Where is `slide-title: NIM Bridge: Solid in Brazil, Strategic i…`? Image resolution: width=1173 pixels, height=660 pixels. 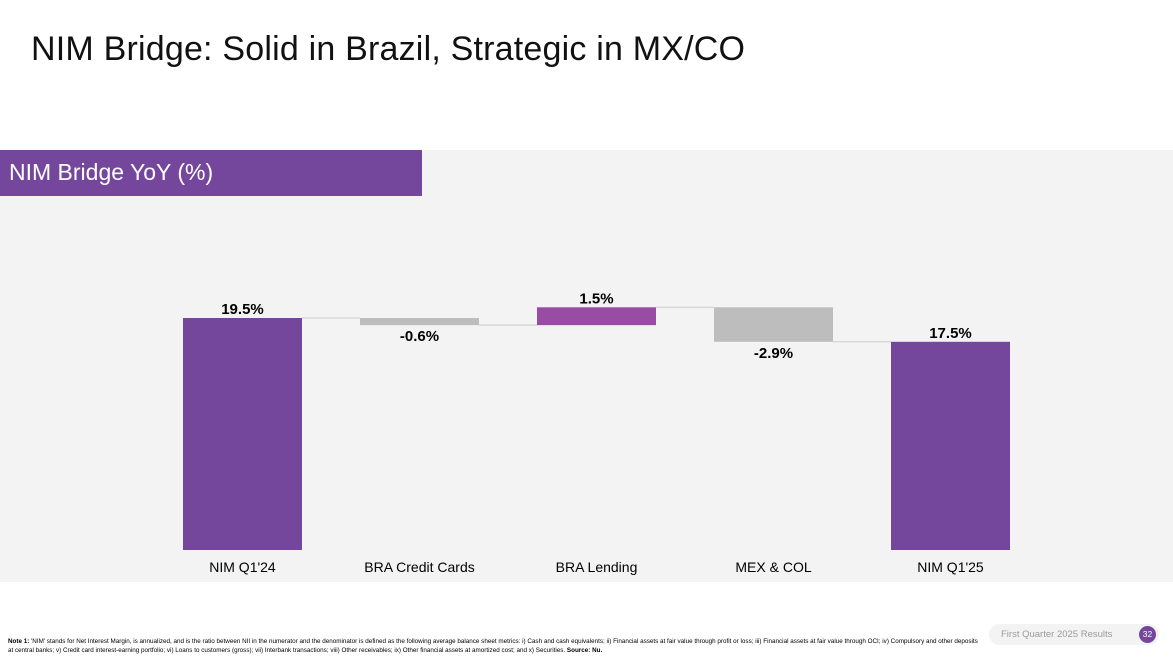
slide-title: NIM Bridge: Solid in Brazil, Strategic i… is located at coordinates (388, 49).